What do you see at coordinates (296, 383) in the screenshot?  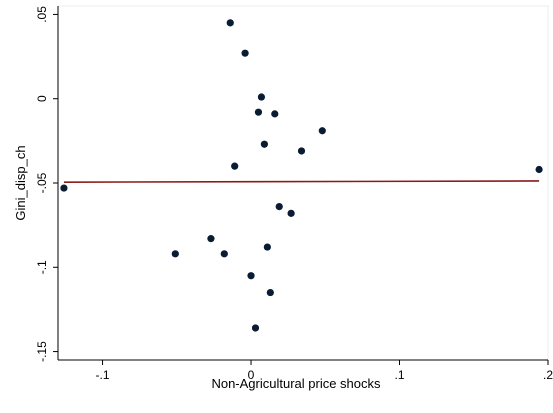 I see `x-axis-title: Non-Agricultural price shocks` at bounding box center [296, 383].